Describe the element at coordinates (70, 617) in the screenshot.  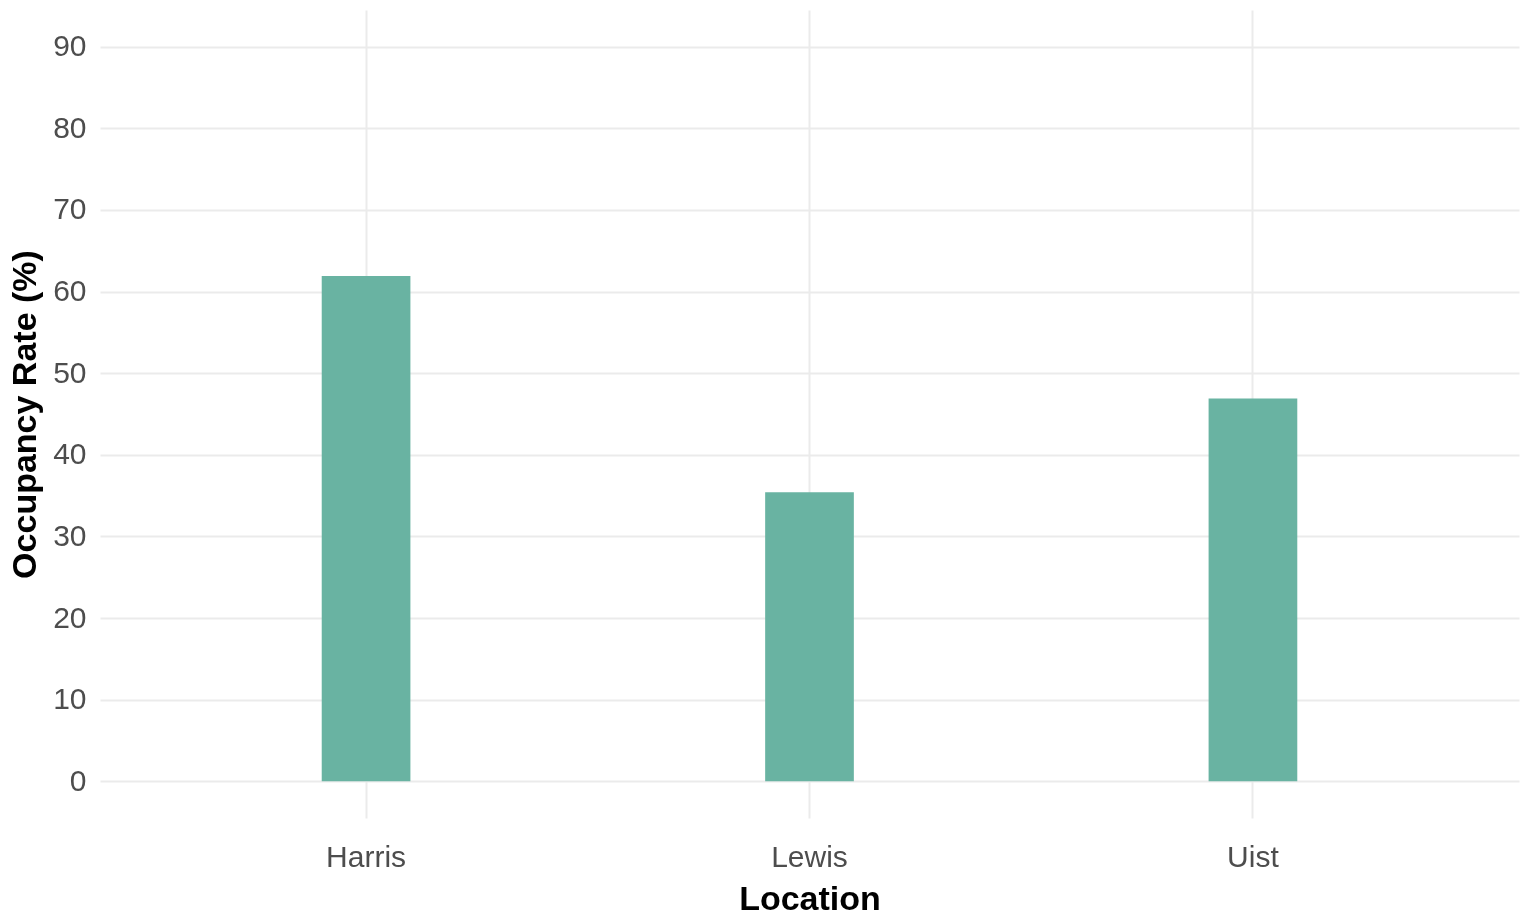
I see `y-tick-label: 20` at that location.